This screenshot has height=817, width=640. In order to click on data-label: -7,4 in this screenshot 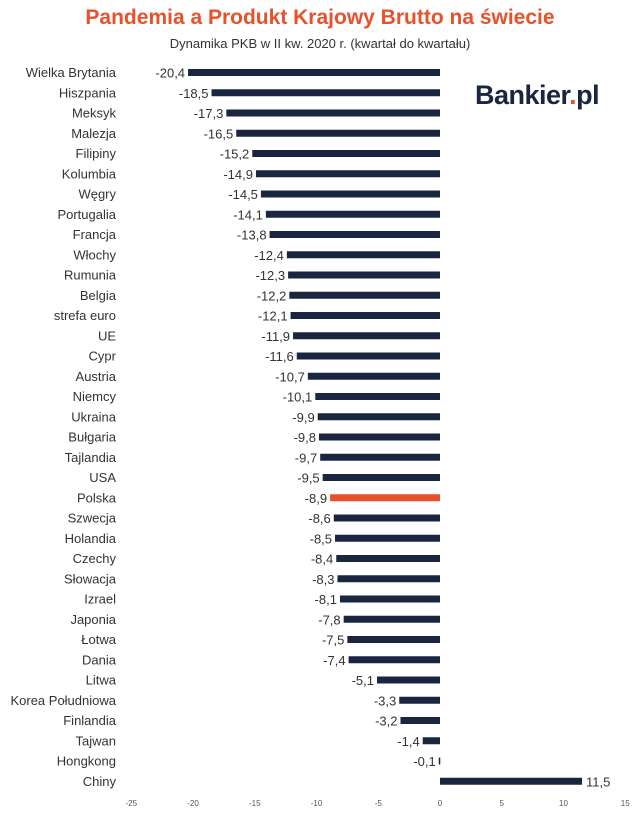, I will do `click(334, 660)`.